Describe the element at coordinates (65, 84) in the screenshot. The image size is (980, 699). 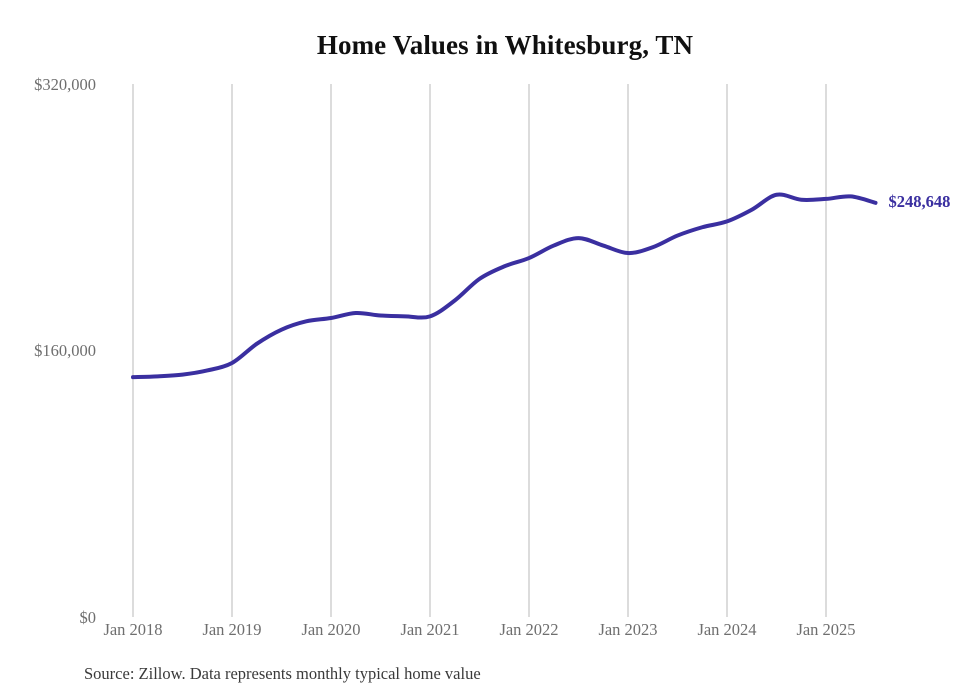
I see `y-axis-tick-top: $320,000` at that location.